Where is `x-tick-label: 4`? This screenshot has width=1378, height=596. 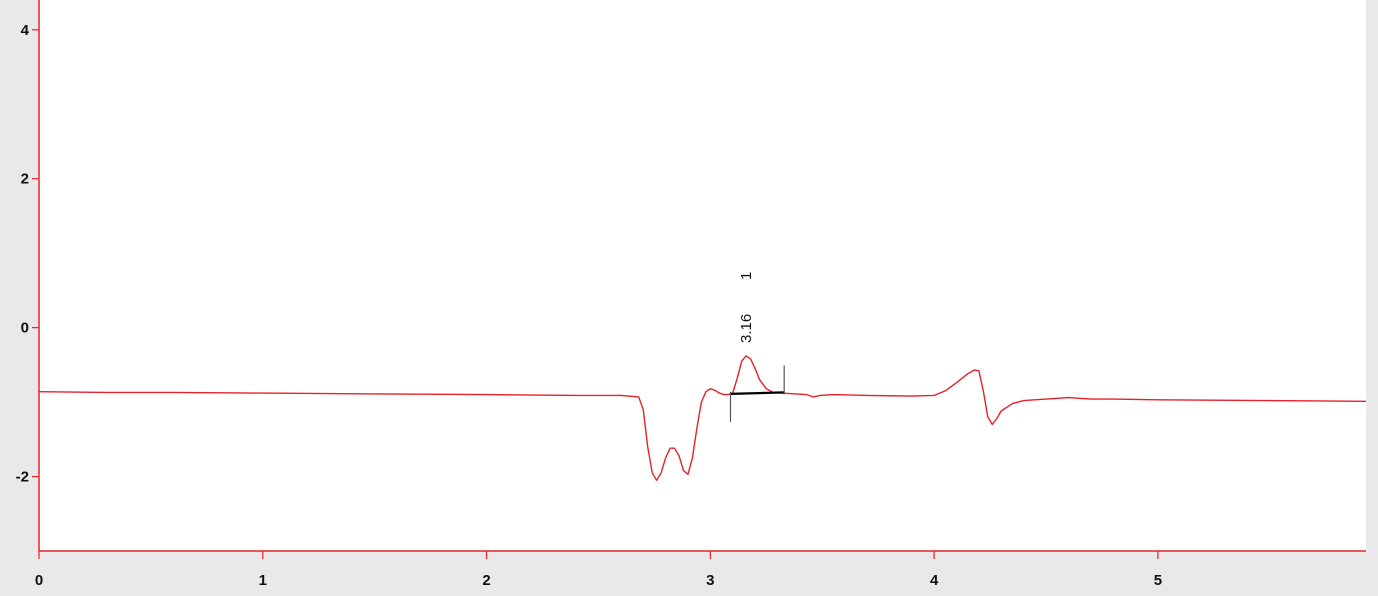 x-tick-label: 4 is located at coordinates (934, 580).